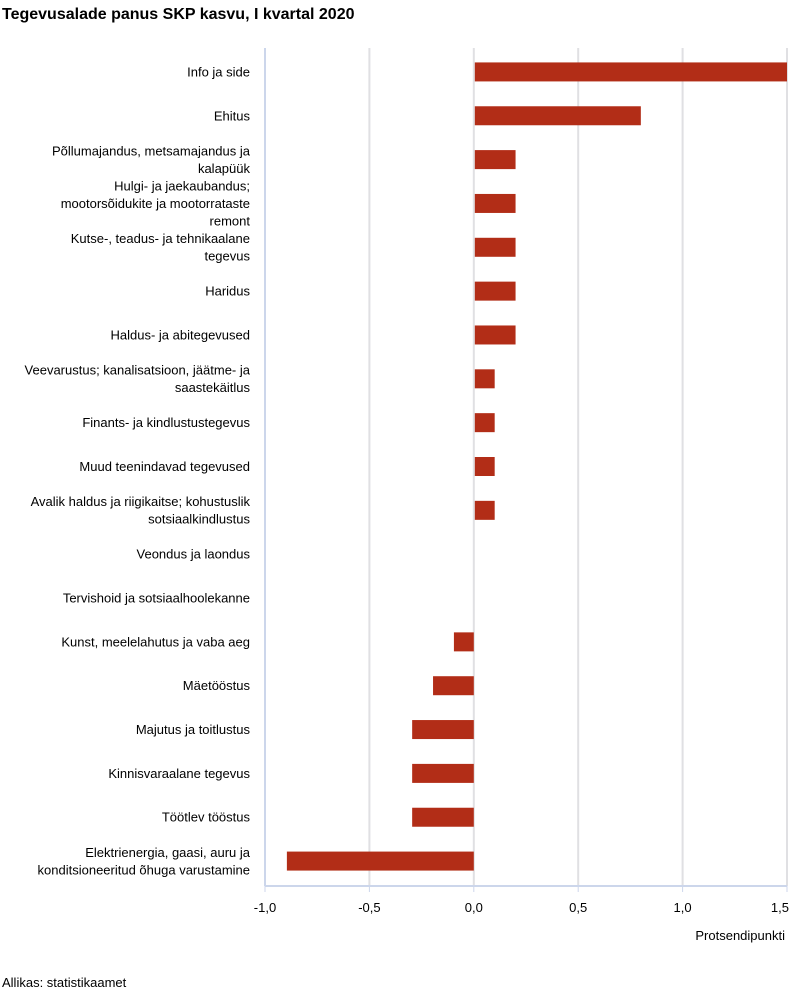 The image size is (794, 995). I want to click on category-label: Finants- ja kindlustustegevus, so click(166, 422).